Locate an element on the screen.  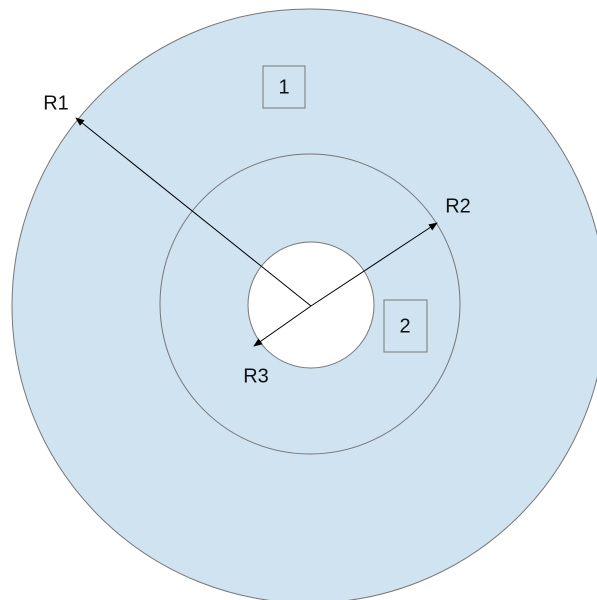
region-label: 2 is located at coordinates (404, 326).